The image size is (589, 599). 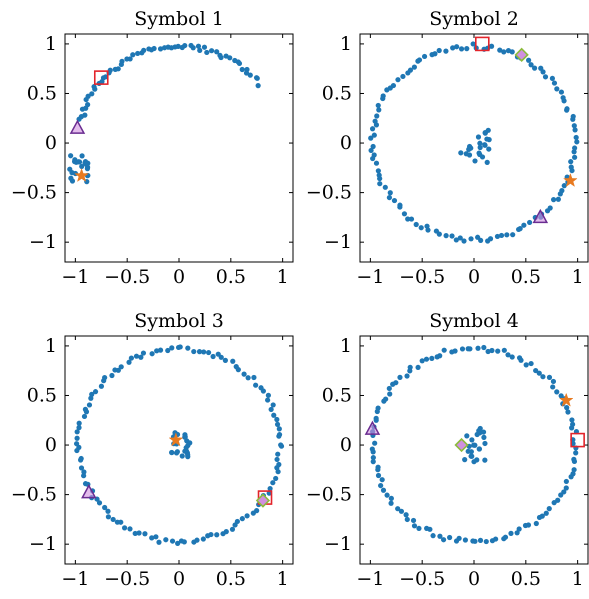 What do you see at coordinates (578, 277) in the screenshot?
I see `x-tick-label: 1` at bounding box center [578, 277].